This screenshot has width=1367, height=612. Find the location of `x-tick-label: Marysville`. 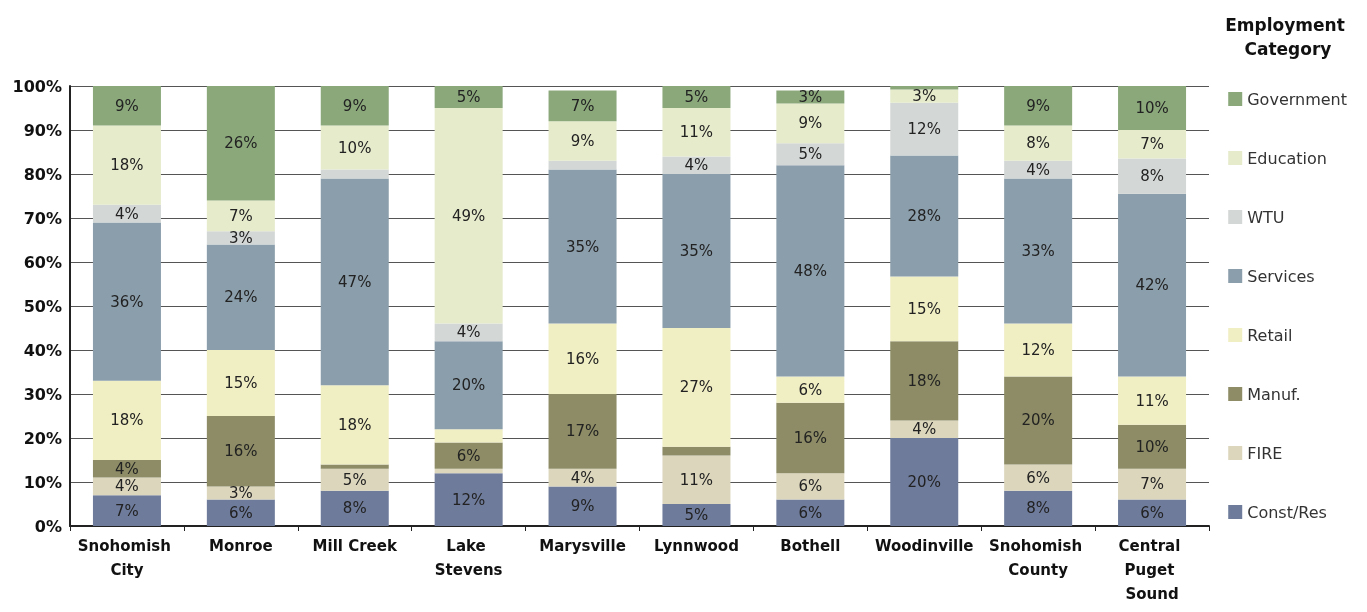

x-tick-label: Marysville is located at coordinates (582, 546).